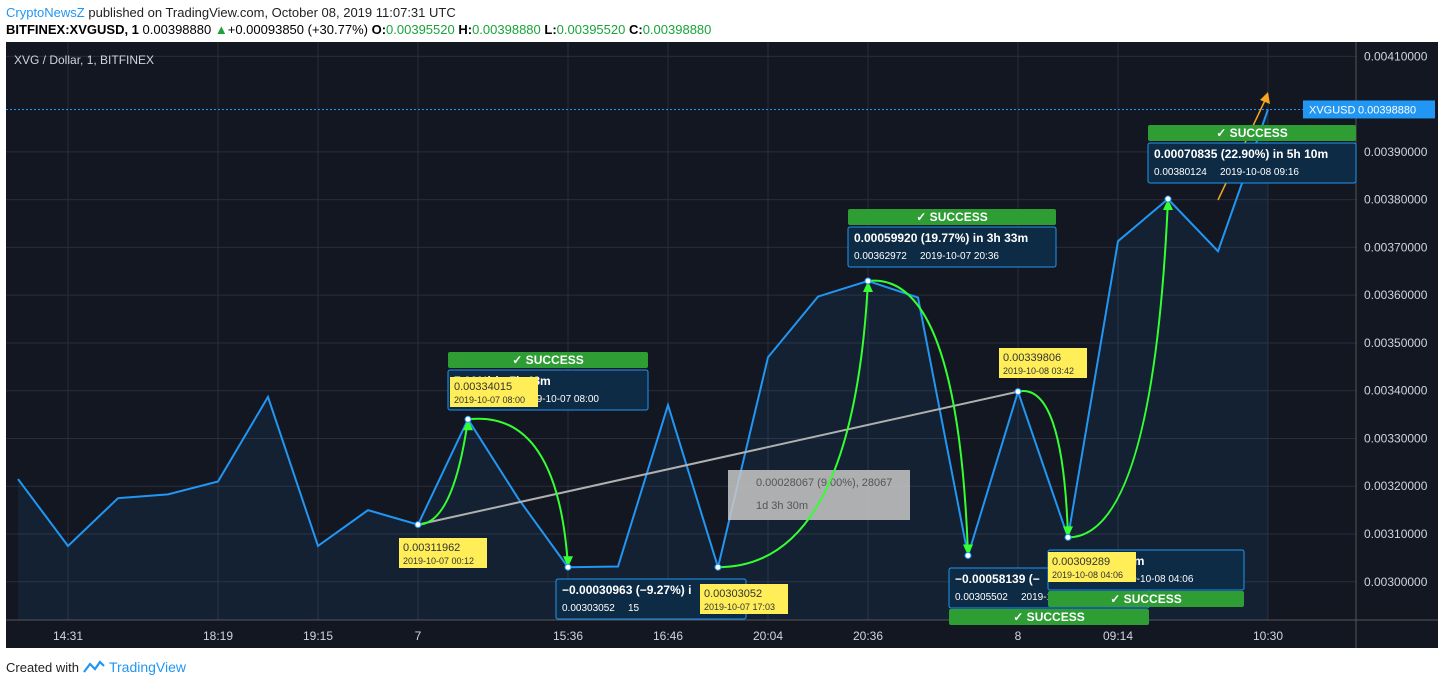  What do you see at coordinates (483, 387) in the screenshot?
I see `yellow-price: 0.00334015` at bounding box center [483, 387].